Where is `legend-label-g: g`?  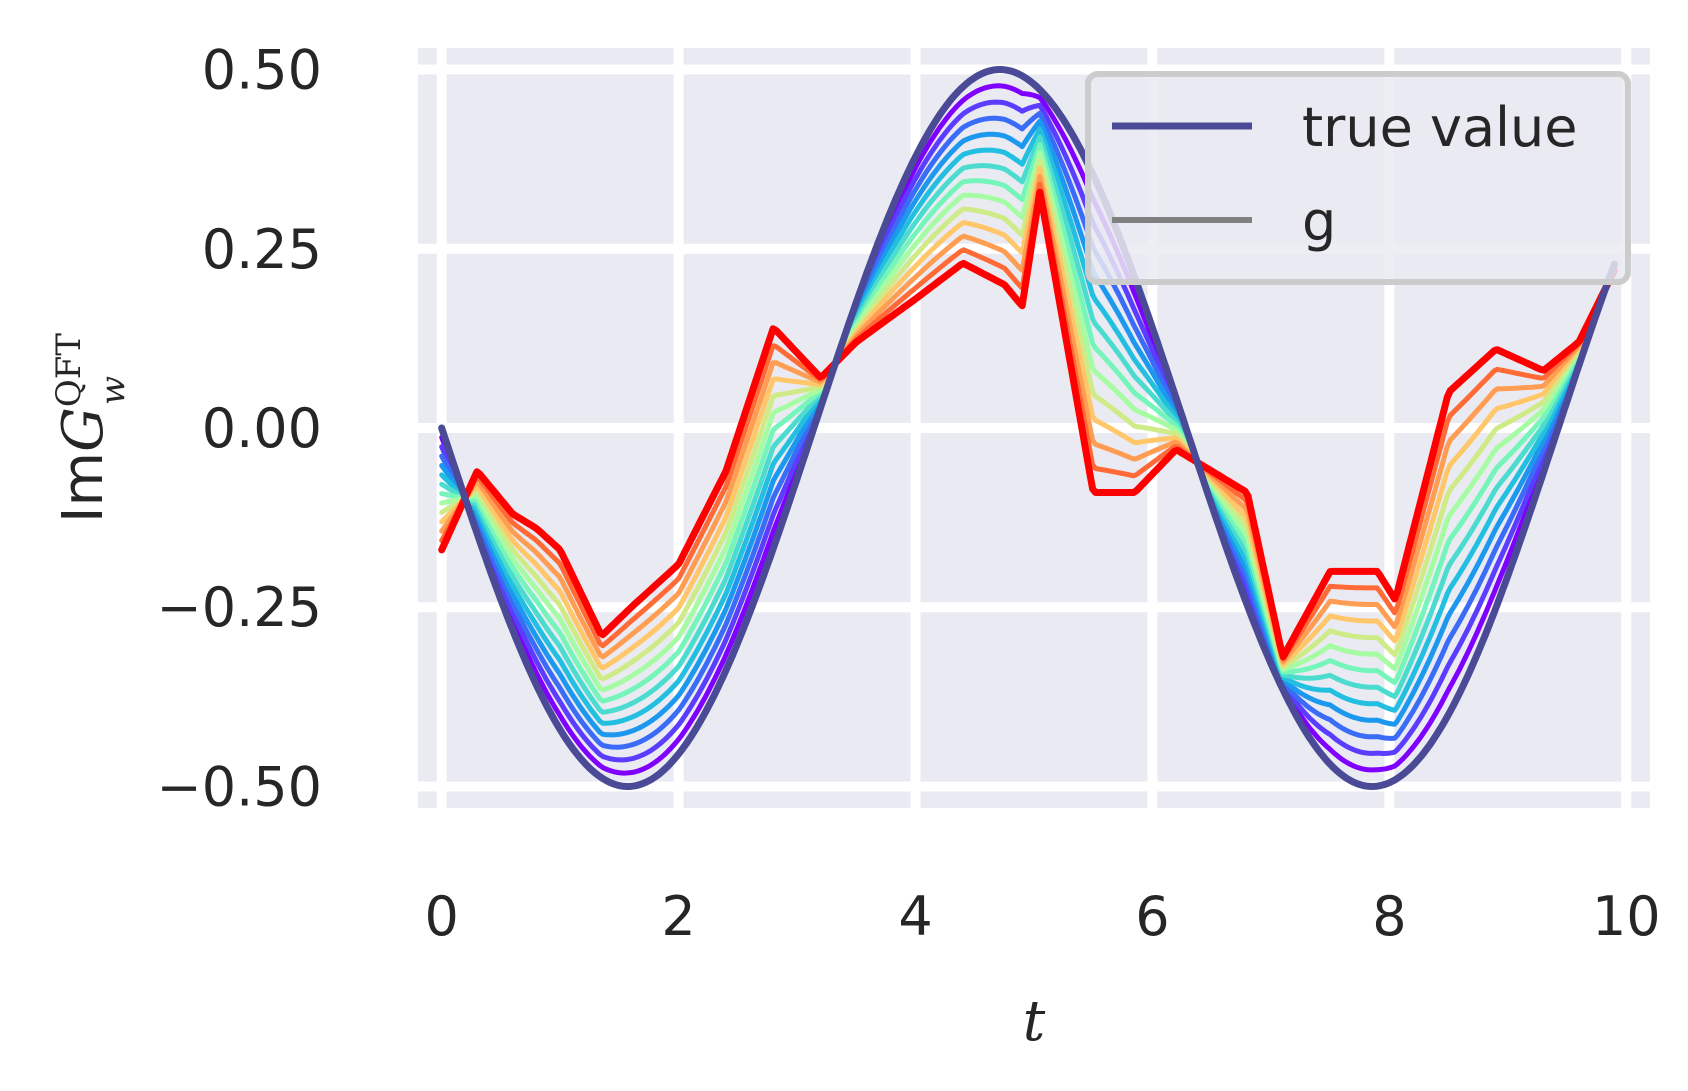
legend-label-g: g is located at coordinates (1319, 221).